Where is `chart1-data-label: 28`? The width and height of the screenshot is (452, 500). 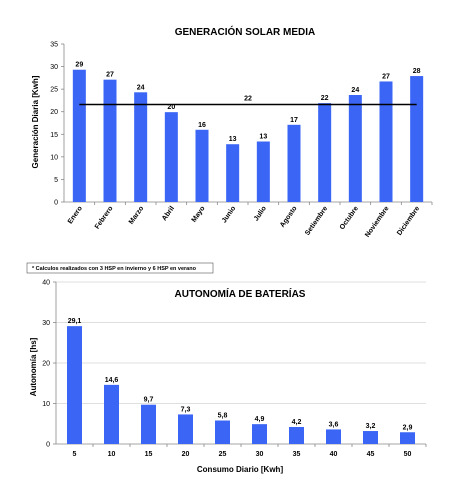
chart1-data-label: 28 is located at coordinates (417, 71).